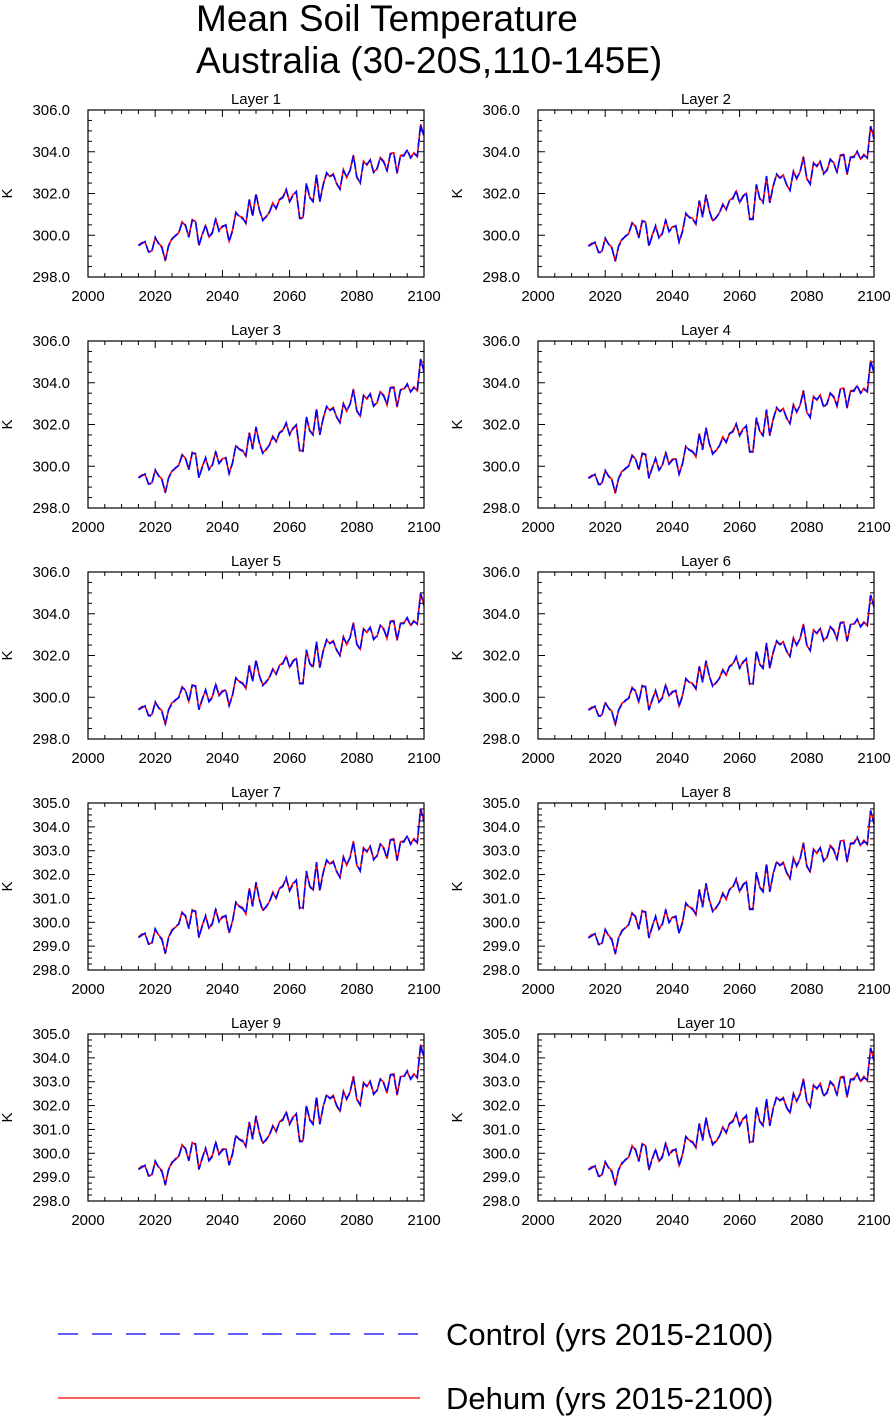 The image size is (892, 1418). I want to click on chart-title-line2: Australia (30-20S,110-145E), so click(429, 60).